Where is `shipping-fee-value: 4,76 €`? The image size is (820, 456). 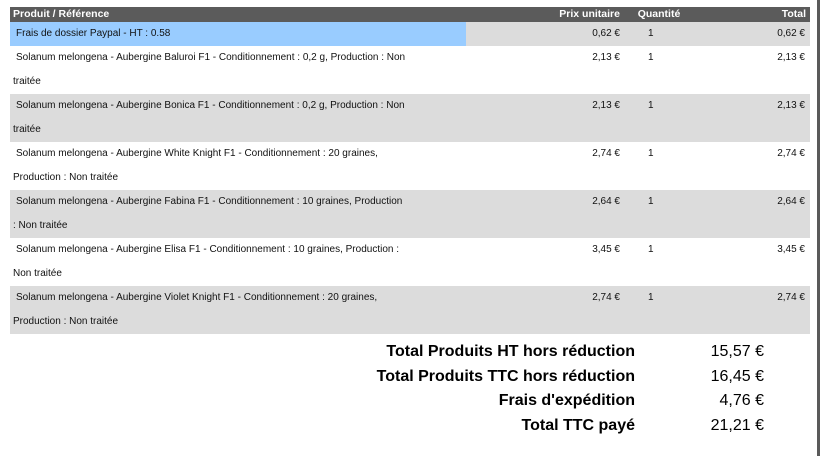
shipping-fee-value: 4,76 € is located at coordinates (741, 400).